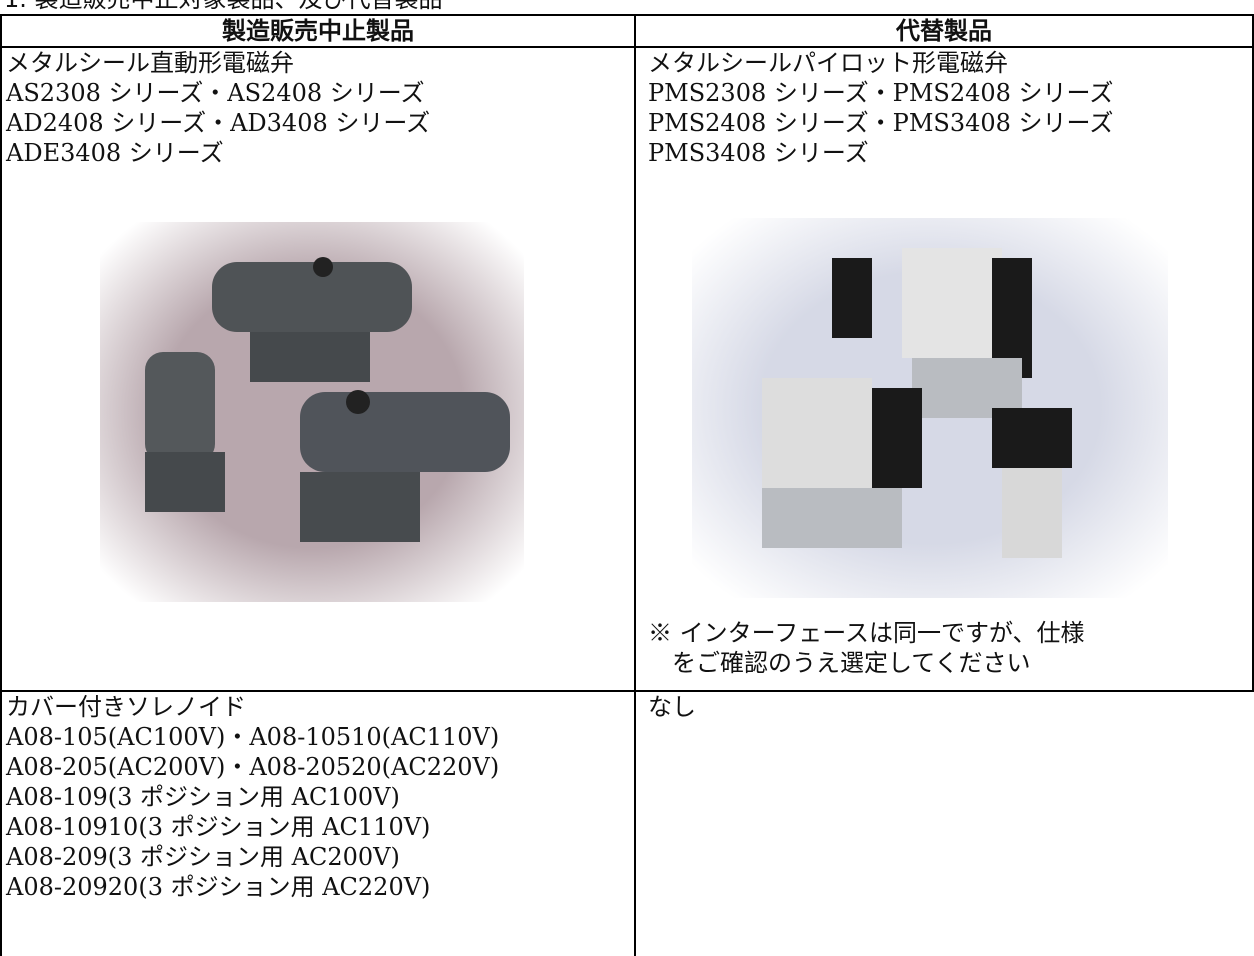 Image resolution: width=1254 pixels, height=956 pixels. What do you see at coordinates (150, 63) in the screenshot?
I see `cell-line: メタルシール直動形電磁弁` at bounding box center [150, 63].